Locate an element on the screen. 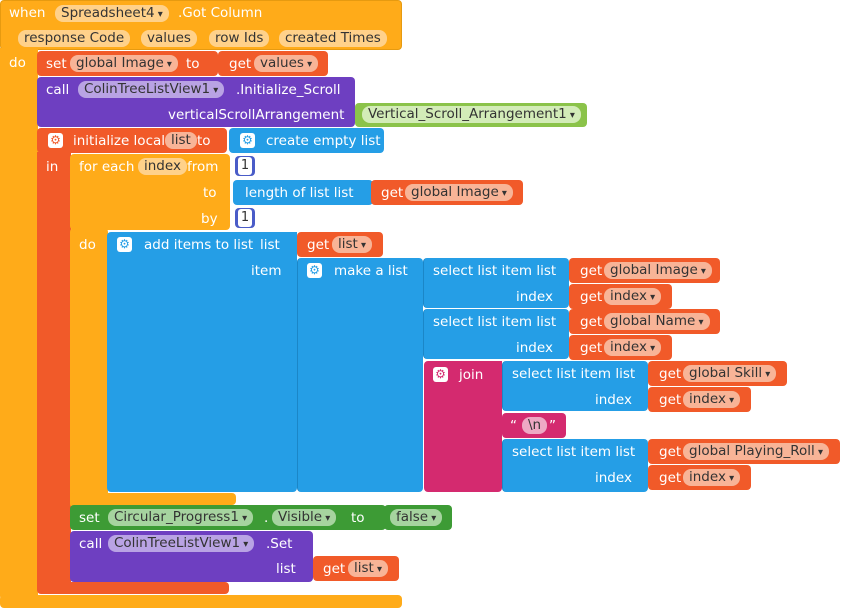 Image resolution: width=841 pixels, height=608 pixels. values-var-dropdown: values is located at coordinates (286, 63).